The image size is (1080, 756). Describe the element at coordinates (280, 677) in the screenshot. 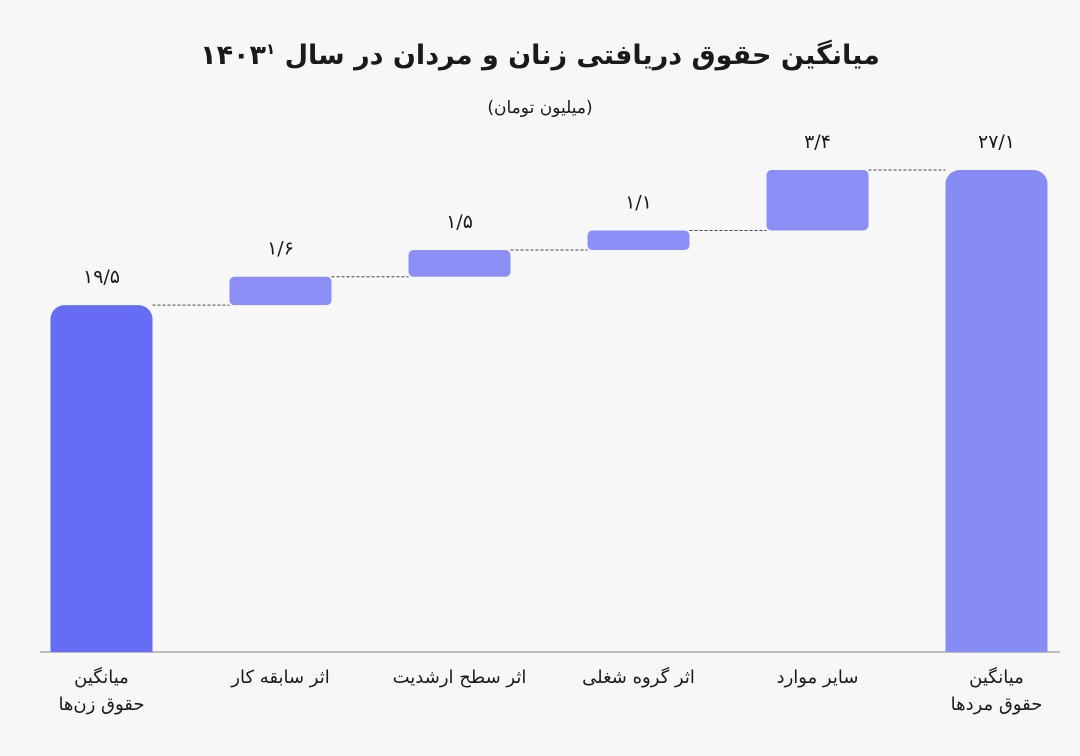

I see `x-tick-label: اثر سابقه کار` at that location.